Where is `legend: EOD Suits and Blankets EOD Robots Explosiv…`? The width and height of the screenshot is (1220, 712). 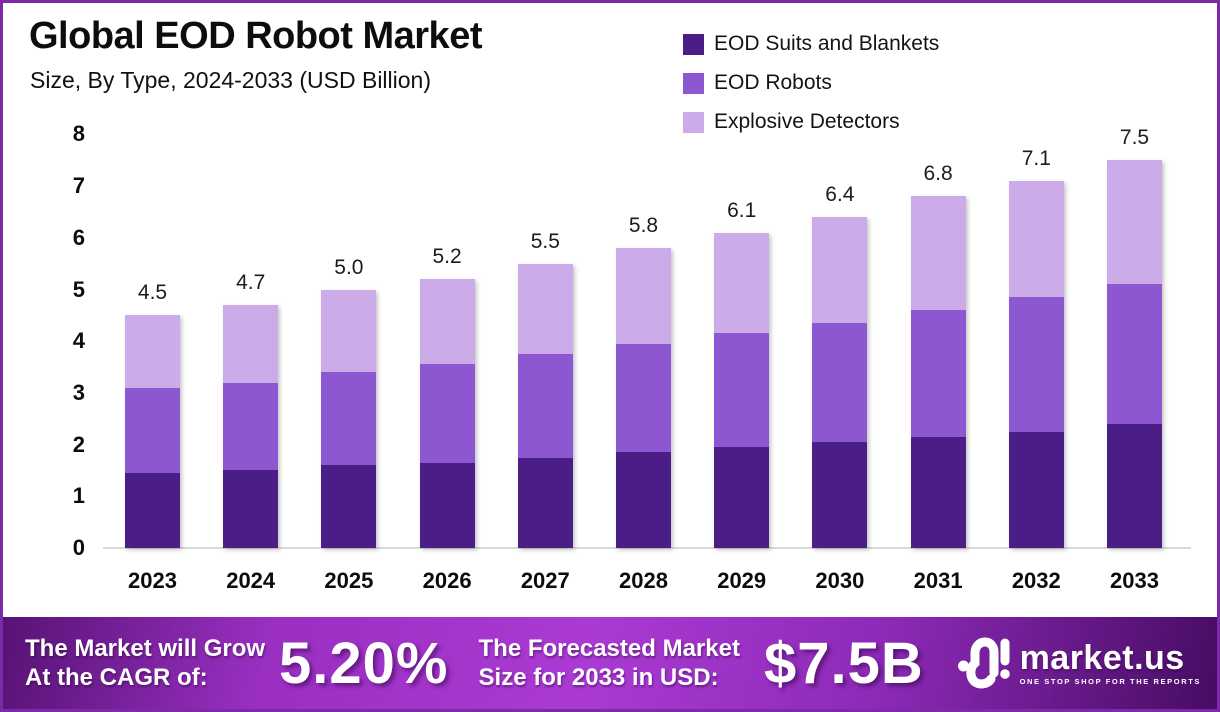 legend: EOD Suits and Blankets EOD Robots Explosiv… is located at coordinates (811, 83).